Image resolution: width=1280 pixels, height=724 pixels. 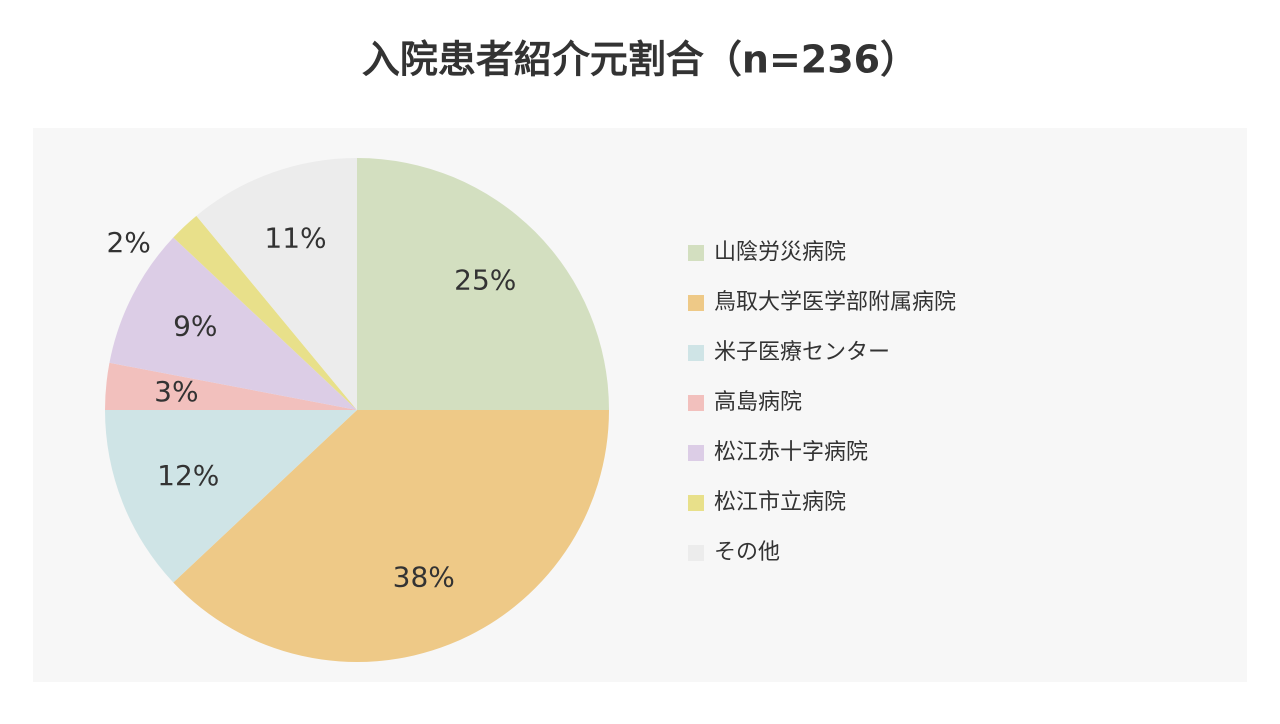 I want to click on legend-label: その他, so click(x=747, y=552).